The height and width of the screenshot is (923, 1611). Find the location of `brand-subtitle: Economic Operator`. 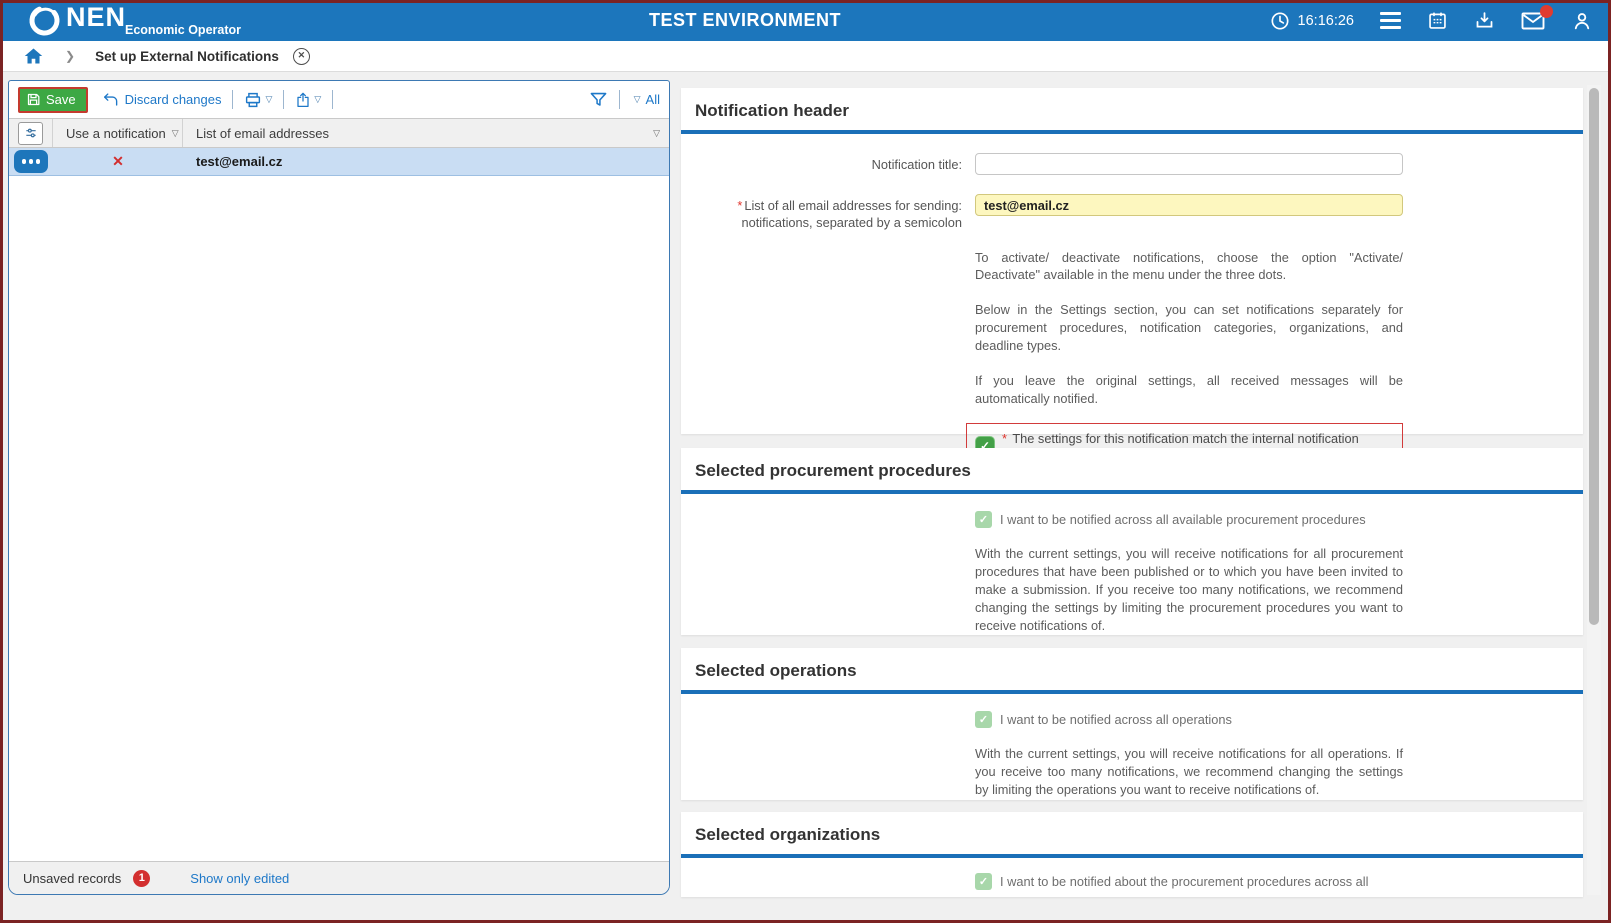

brand-subtitle: Economic Operator is located at coordinates (183, 30).